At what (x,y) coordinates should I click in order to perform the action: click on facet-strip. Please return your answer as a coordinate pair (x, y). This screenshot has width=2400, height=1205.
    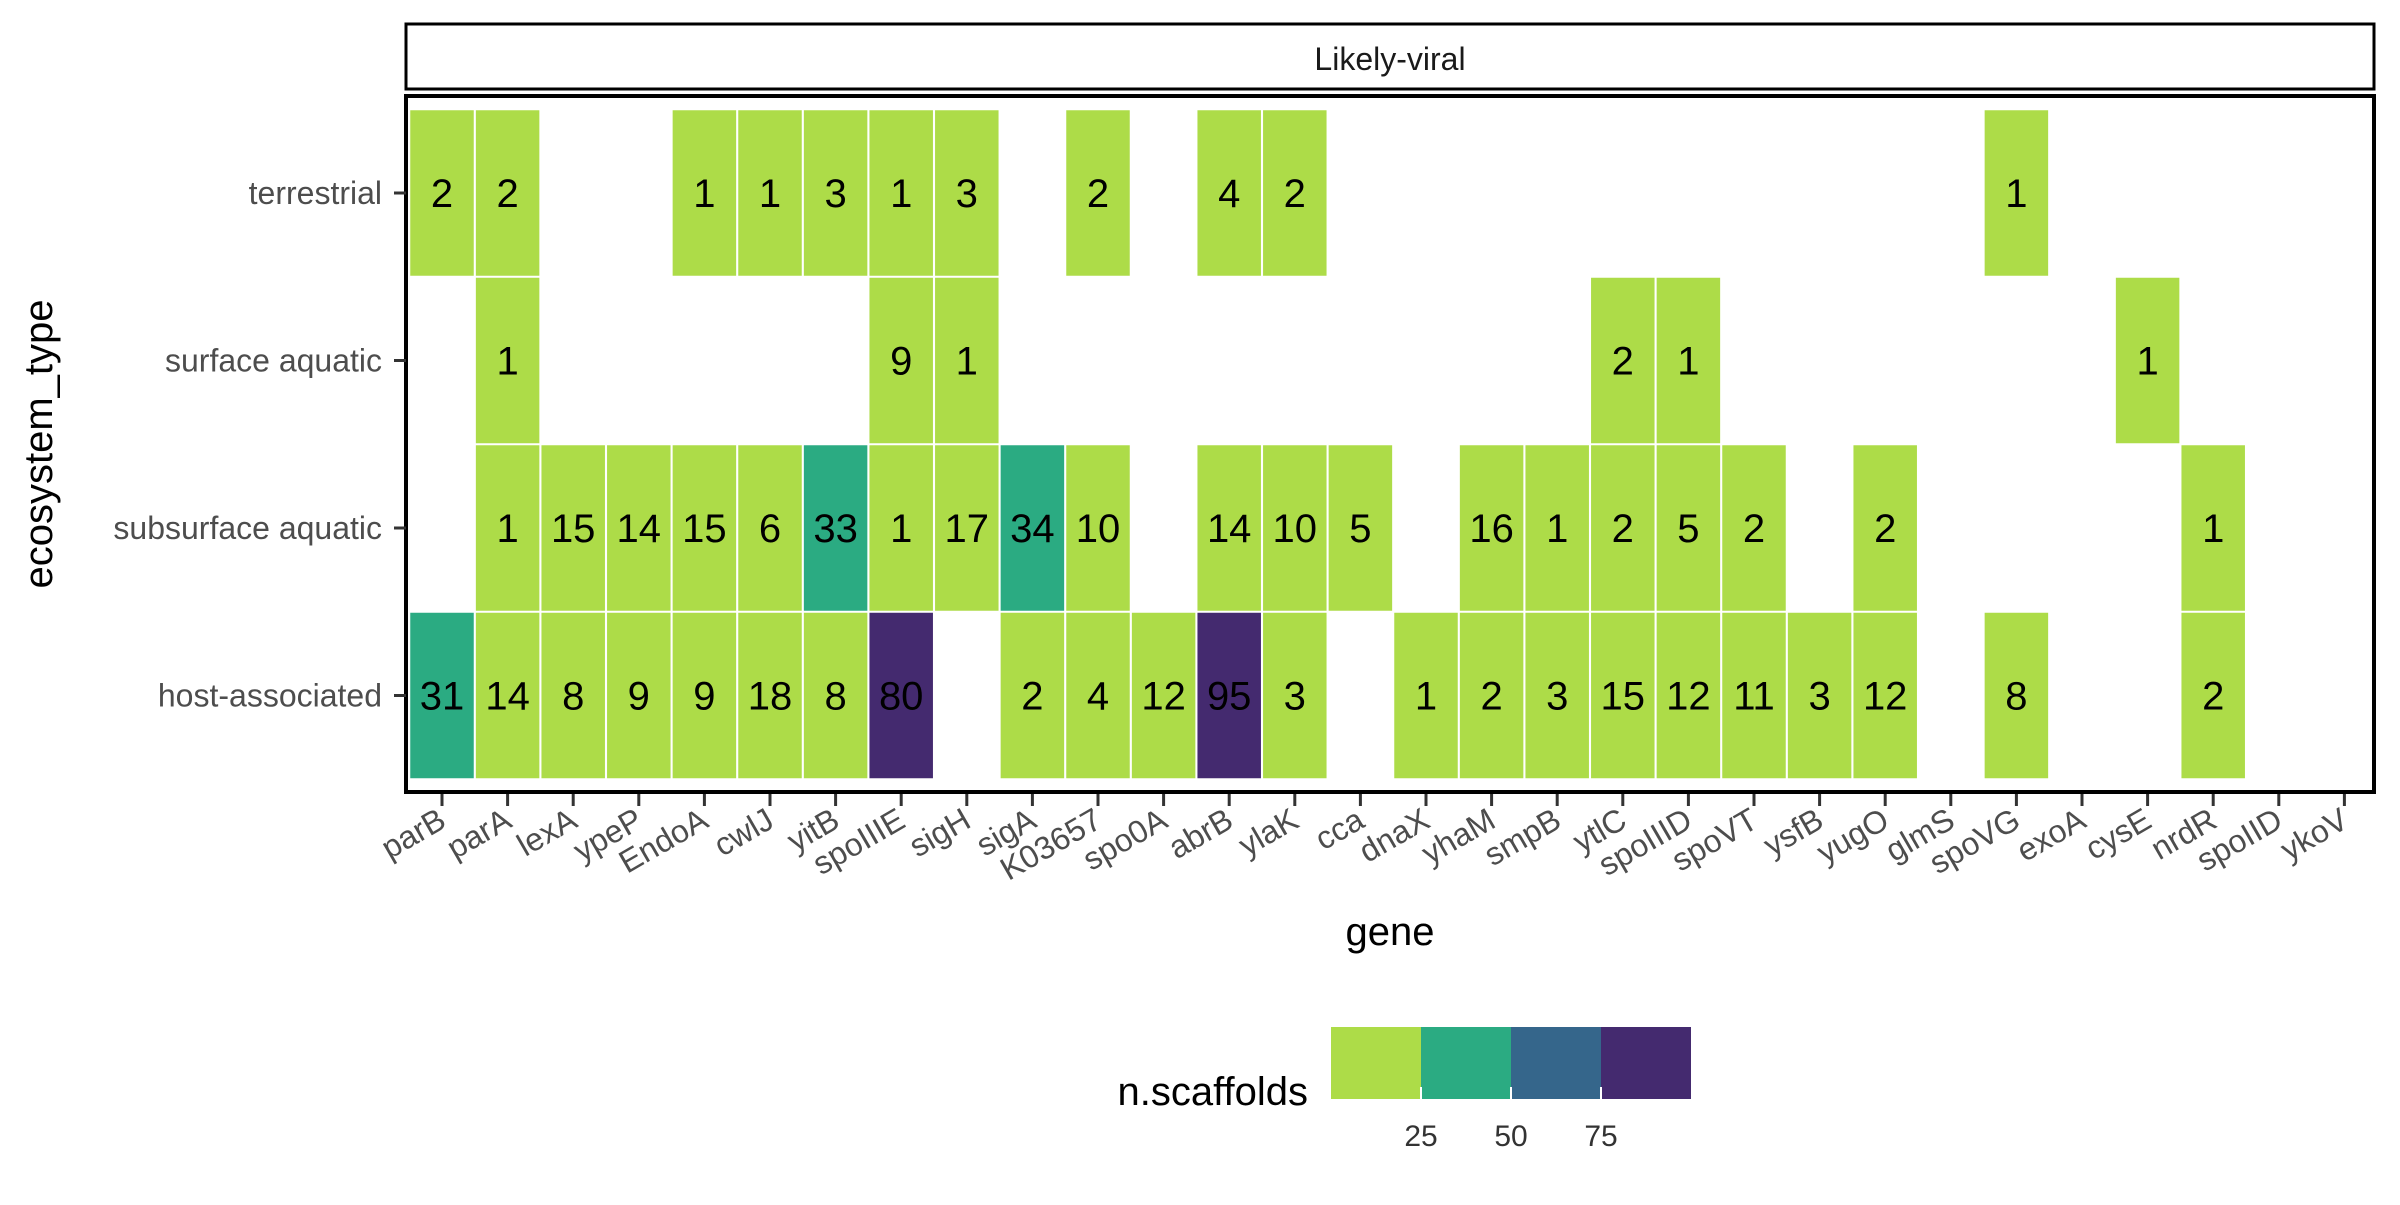
    Looking at the image, I should click on (1390, 56).